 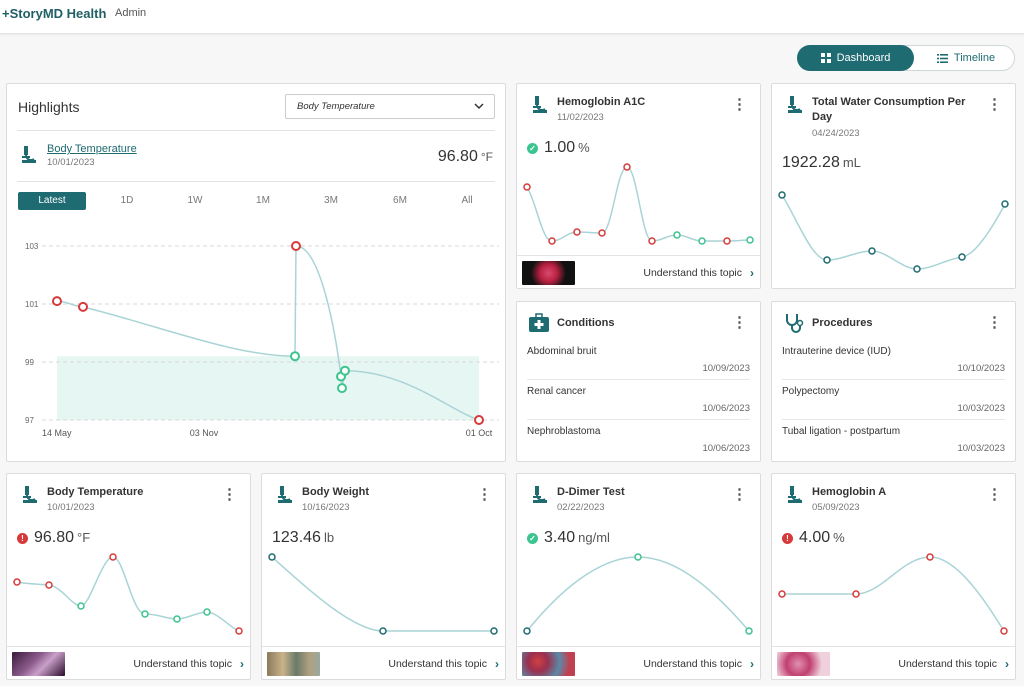 I want to click on y-tick-label: 99, so click(x=29, y=362).